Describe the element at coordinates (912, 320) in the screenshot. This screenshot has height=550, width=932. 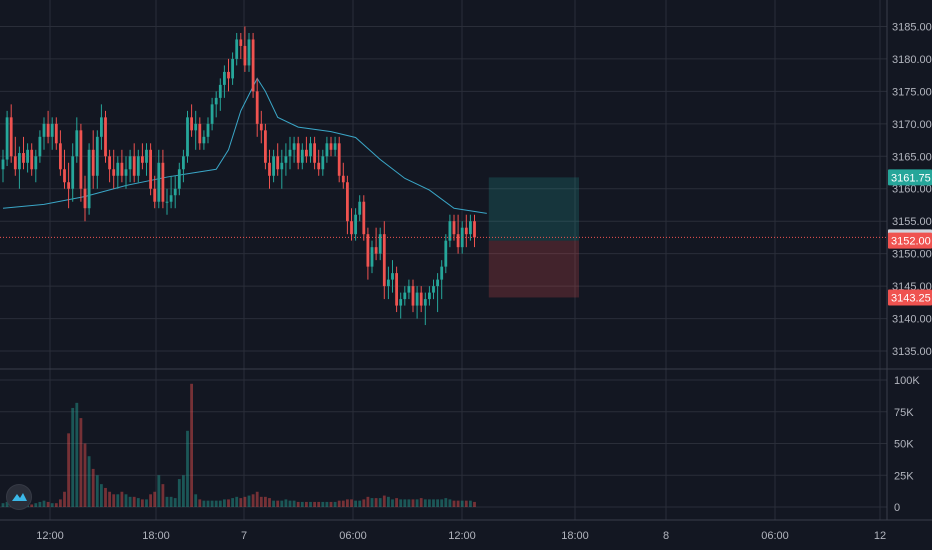
I see `price-tick-label: 3140.00` at that location.